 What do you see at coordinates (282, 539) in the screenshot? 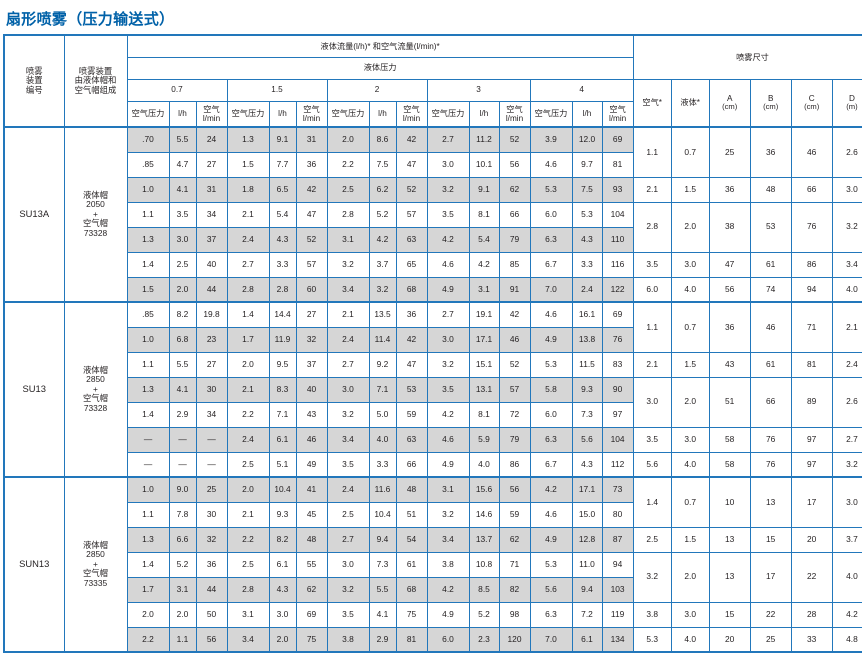
I see `data-cell: 8.2` at bounding box center [282, 539].